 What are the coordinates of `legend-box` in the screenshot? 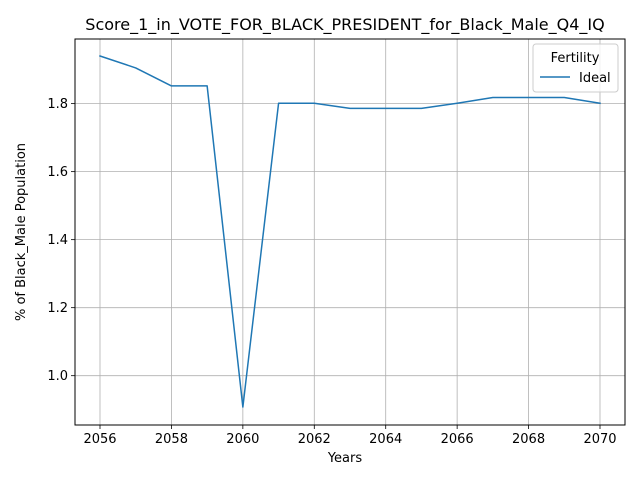 It's located at (575, 68).